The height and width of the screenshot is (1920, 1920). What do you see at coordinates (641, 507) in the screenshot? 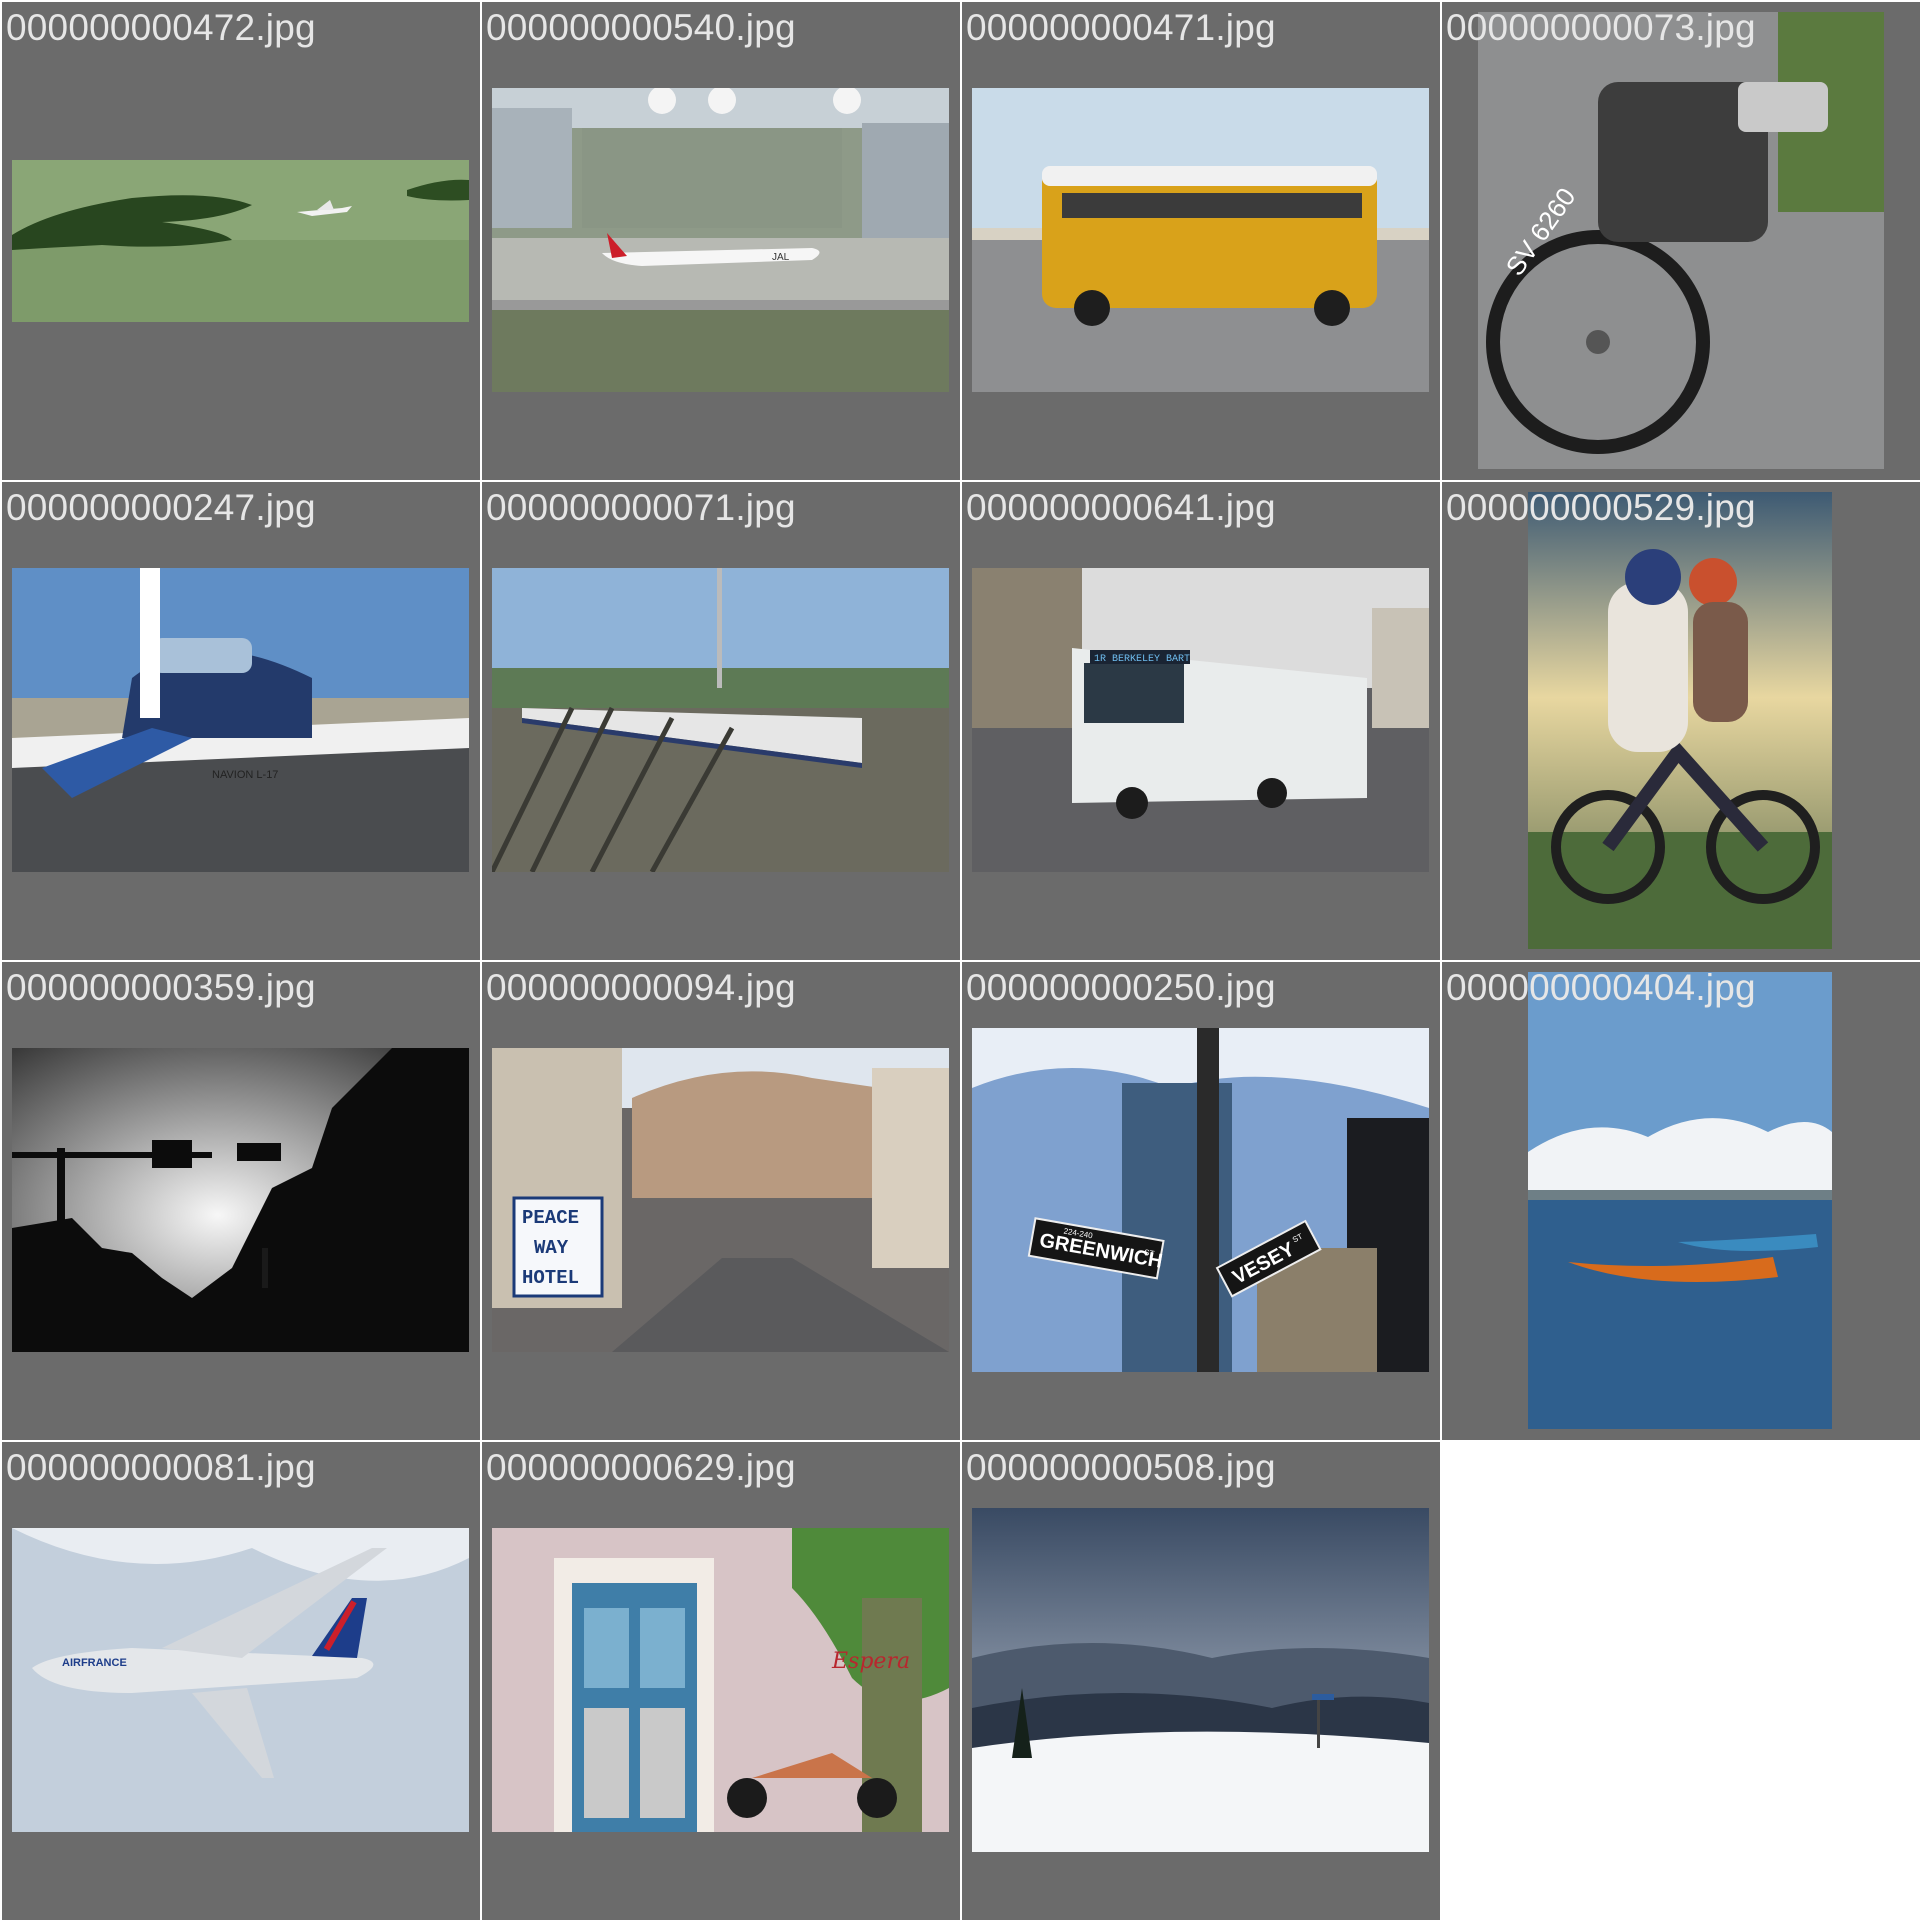
I see `image-filename: 000000000071.jpg` at bounding box center [641, 507].